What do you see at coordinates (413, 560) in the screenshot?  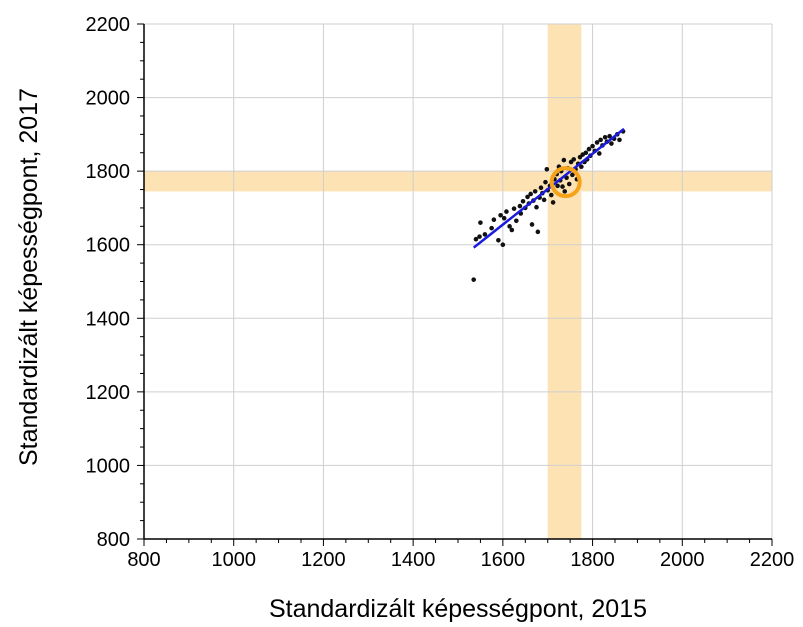 I see `x-tick-label-1400: 1400` at bounding box center [413, 560].